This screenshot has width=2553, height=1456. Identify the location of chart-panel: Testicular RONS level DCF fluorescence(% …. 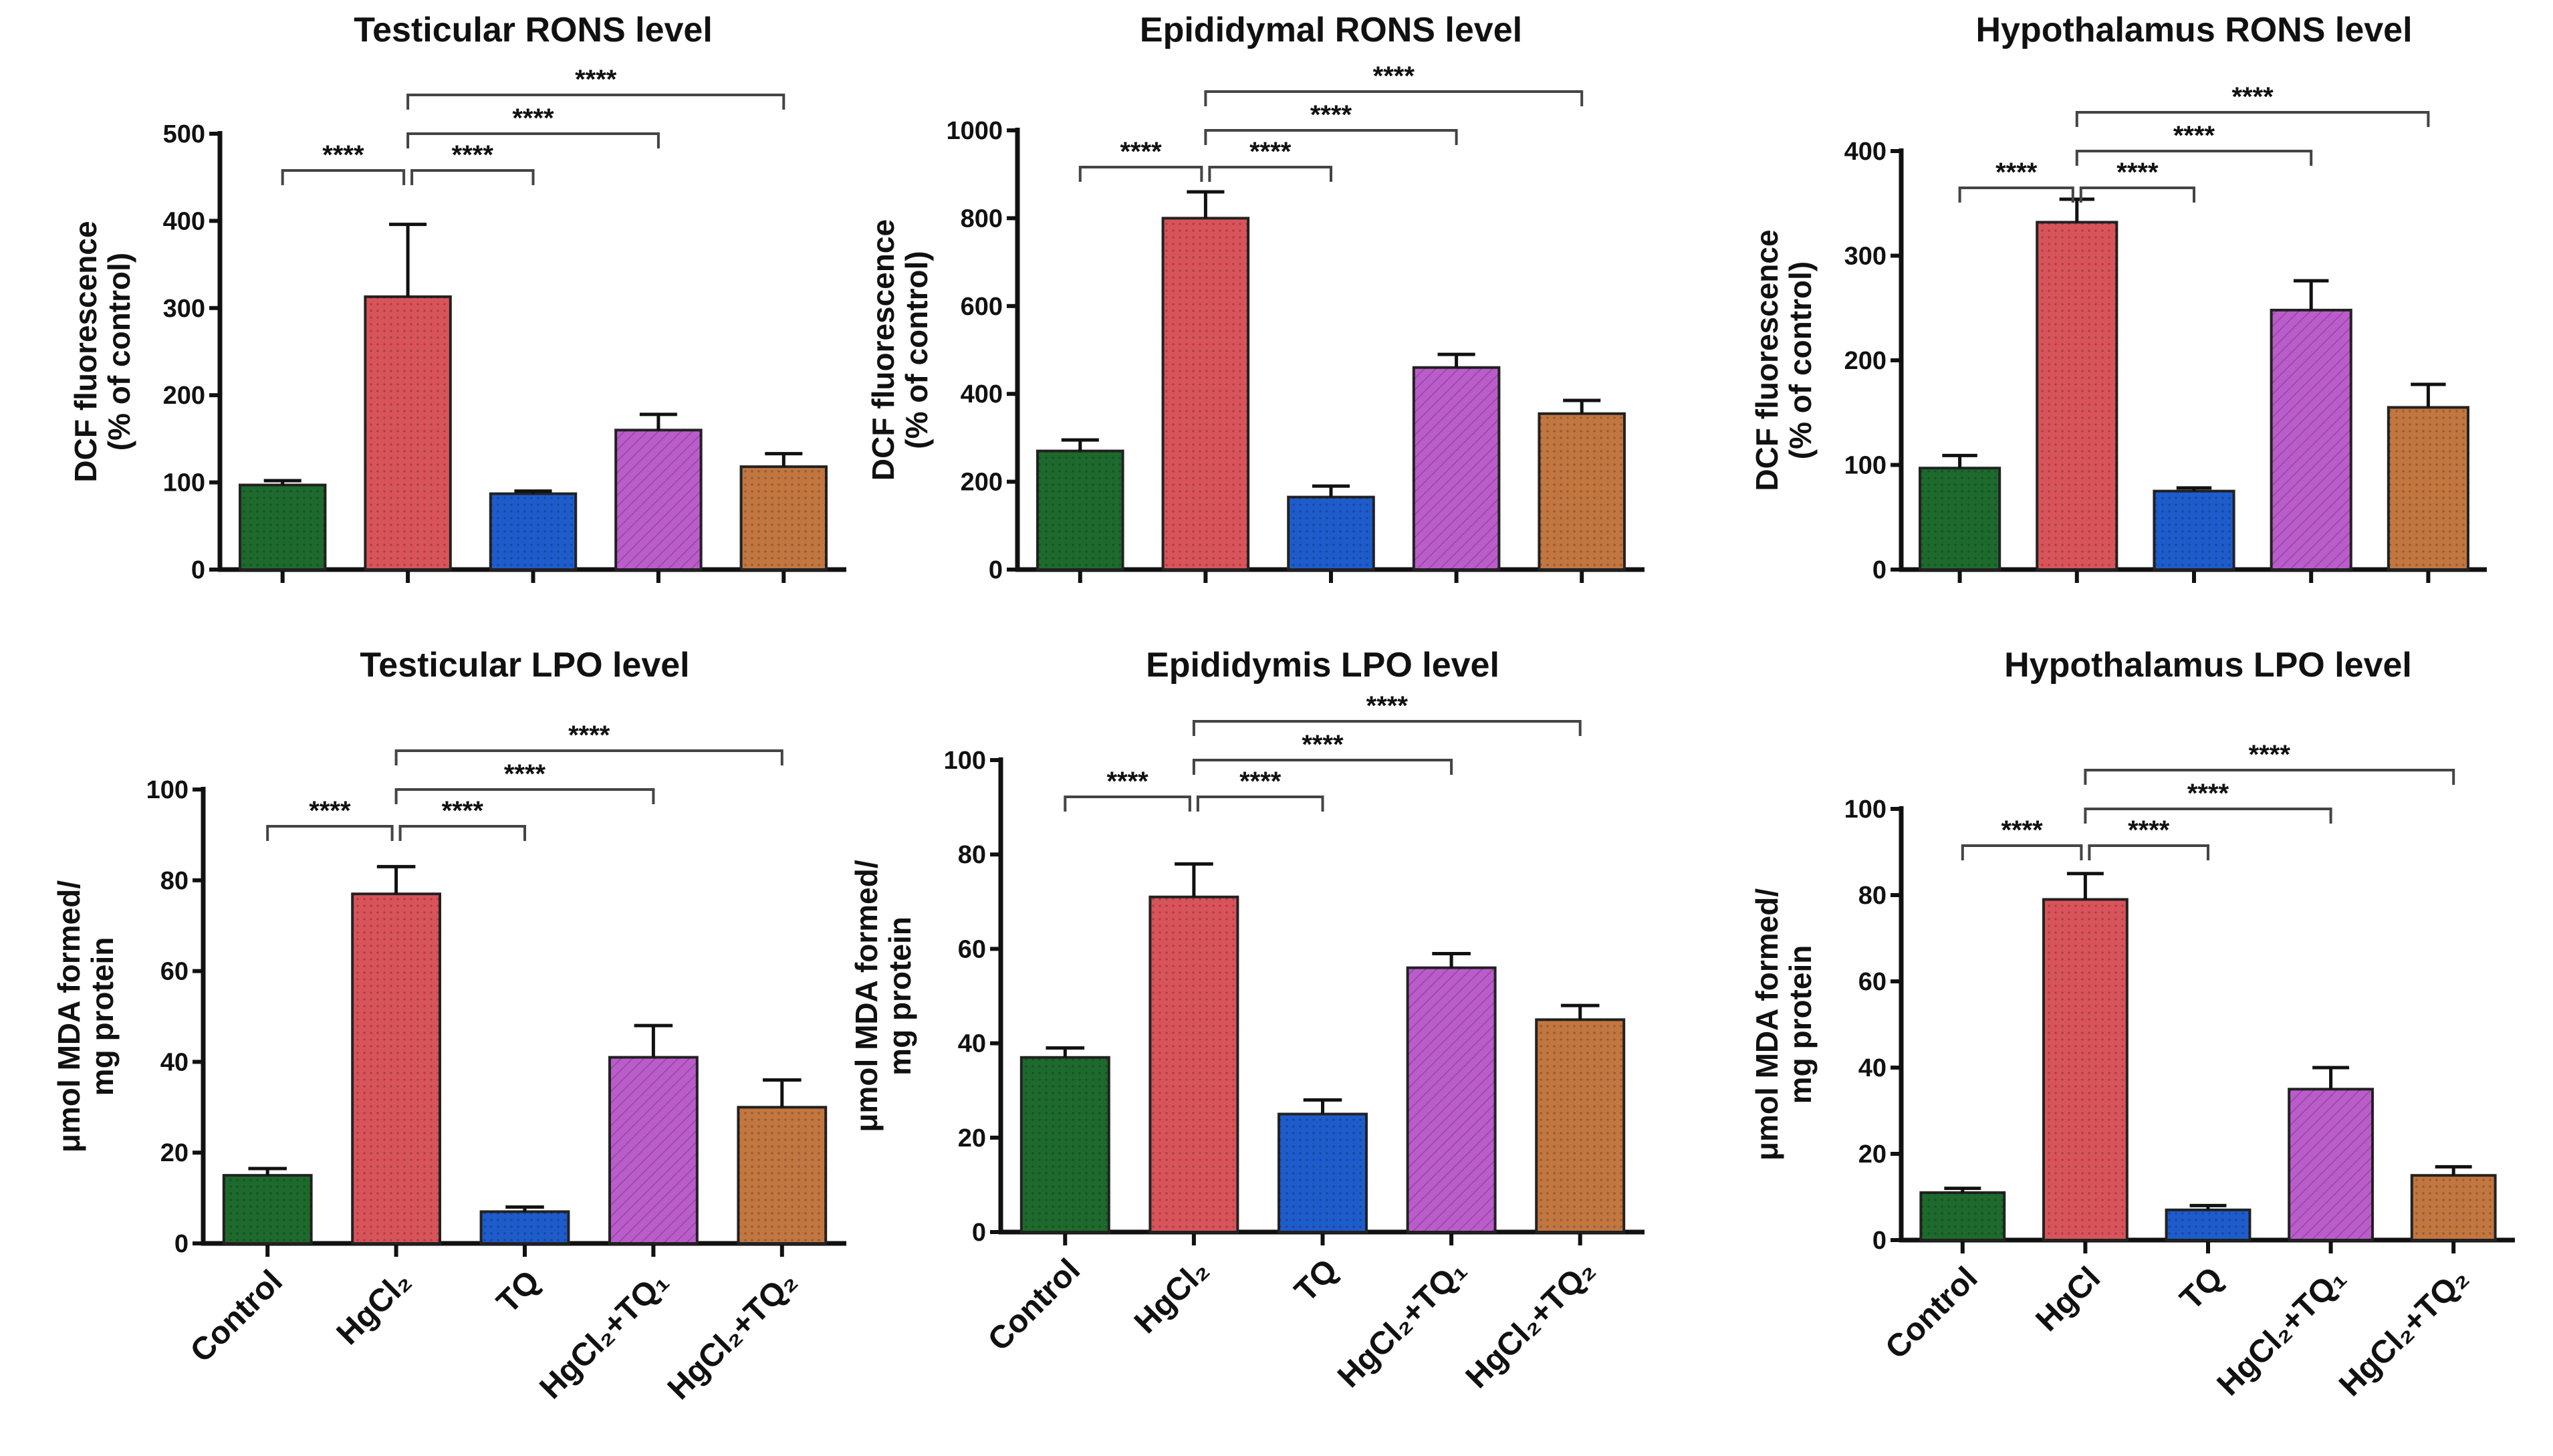
(457, 297).